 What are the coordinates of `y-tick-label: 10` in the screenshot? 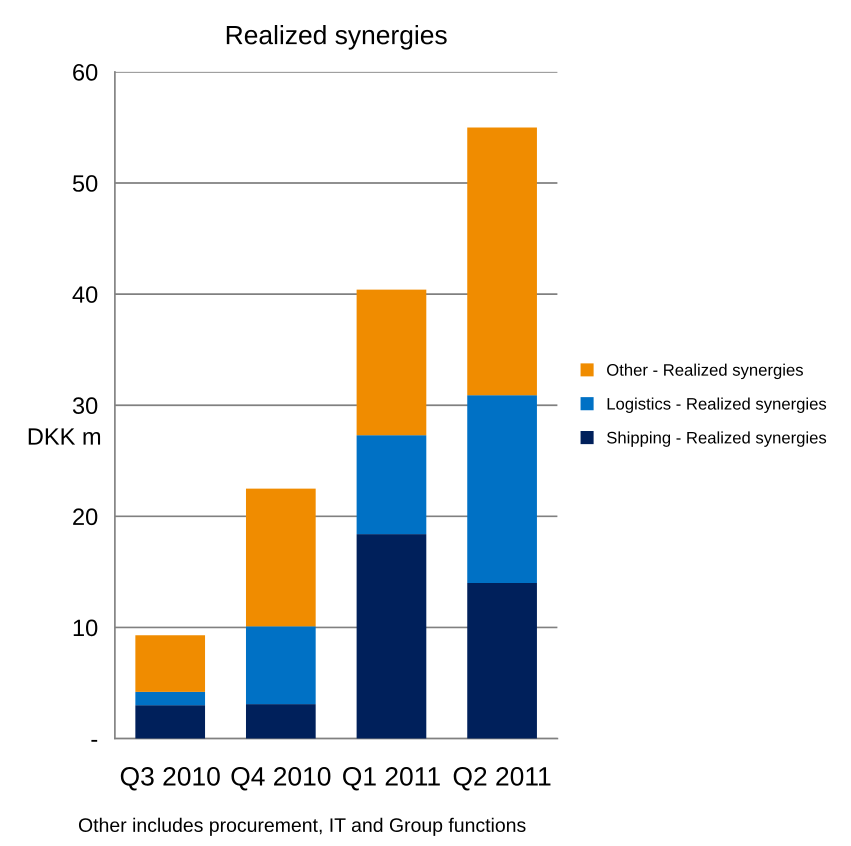 It's located at (86, 628).